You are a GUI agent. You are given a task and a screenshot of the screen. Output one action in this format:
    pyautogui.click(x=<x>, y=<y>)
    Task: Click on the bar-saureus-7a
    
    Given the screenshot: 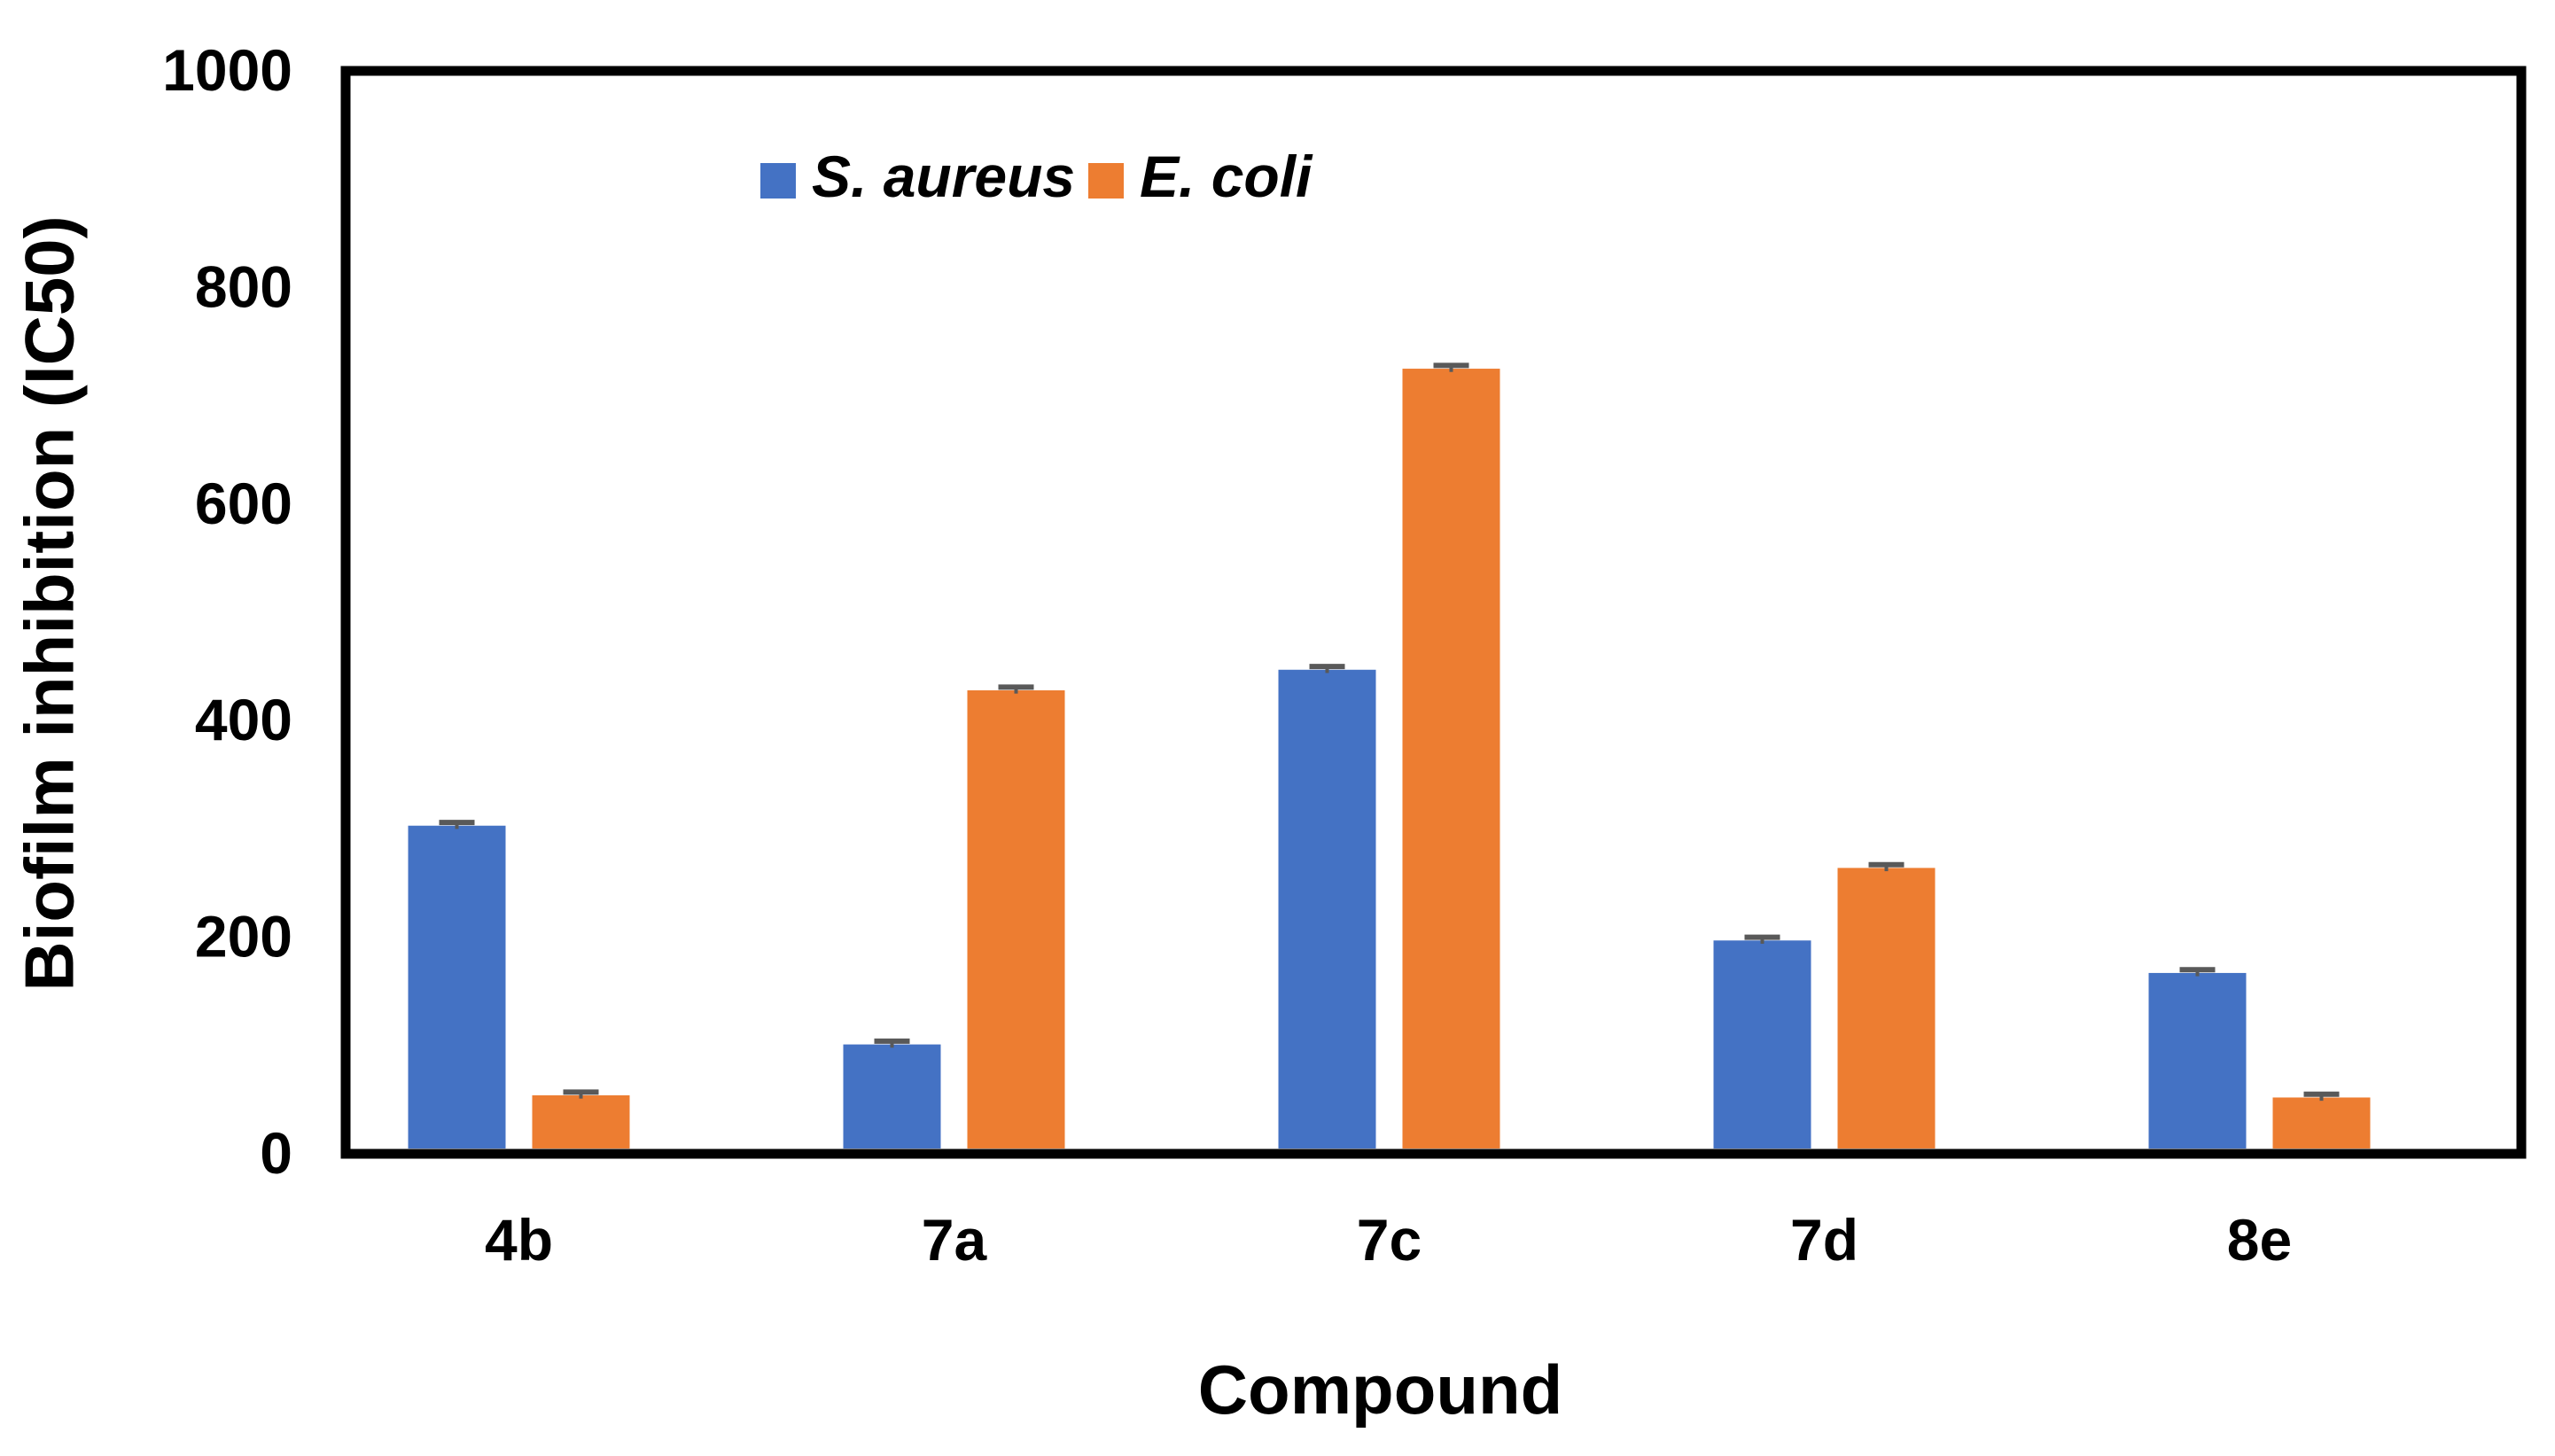 What is the action you would take?
    pyautogui.click(x=892, y=1096)
    